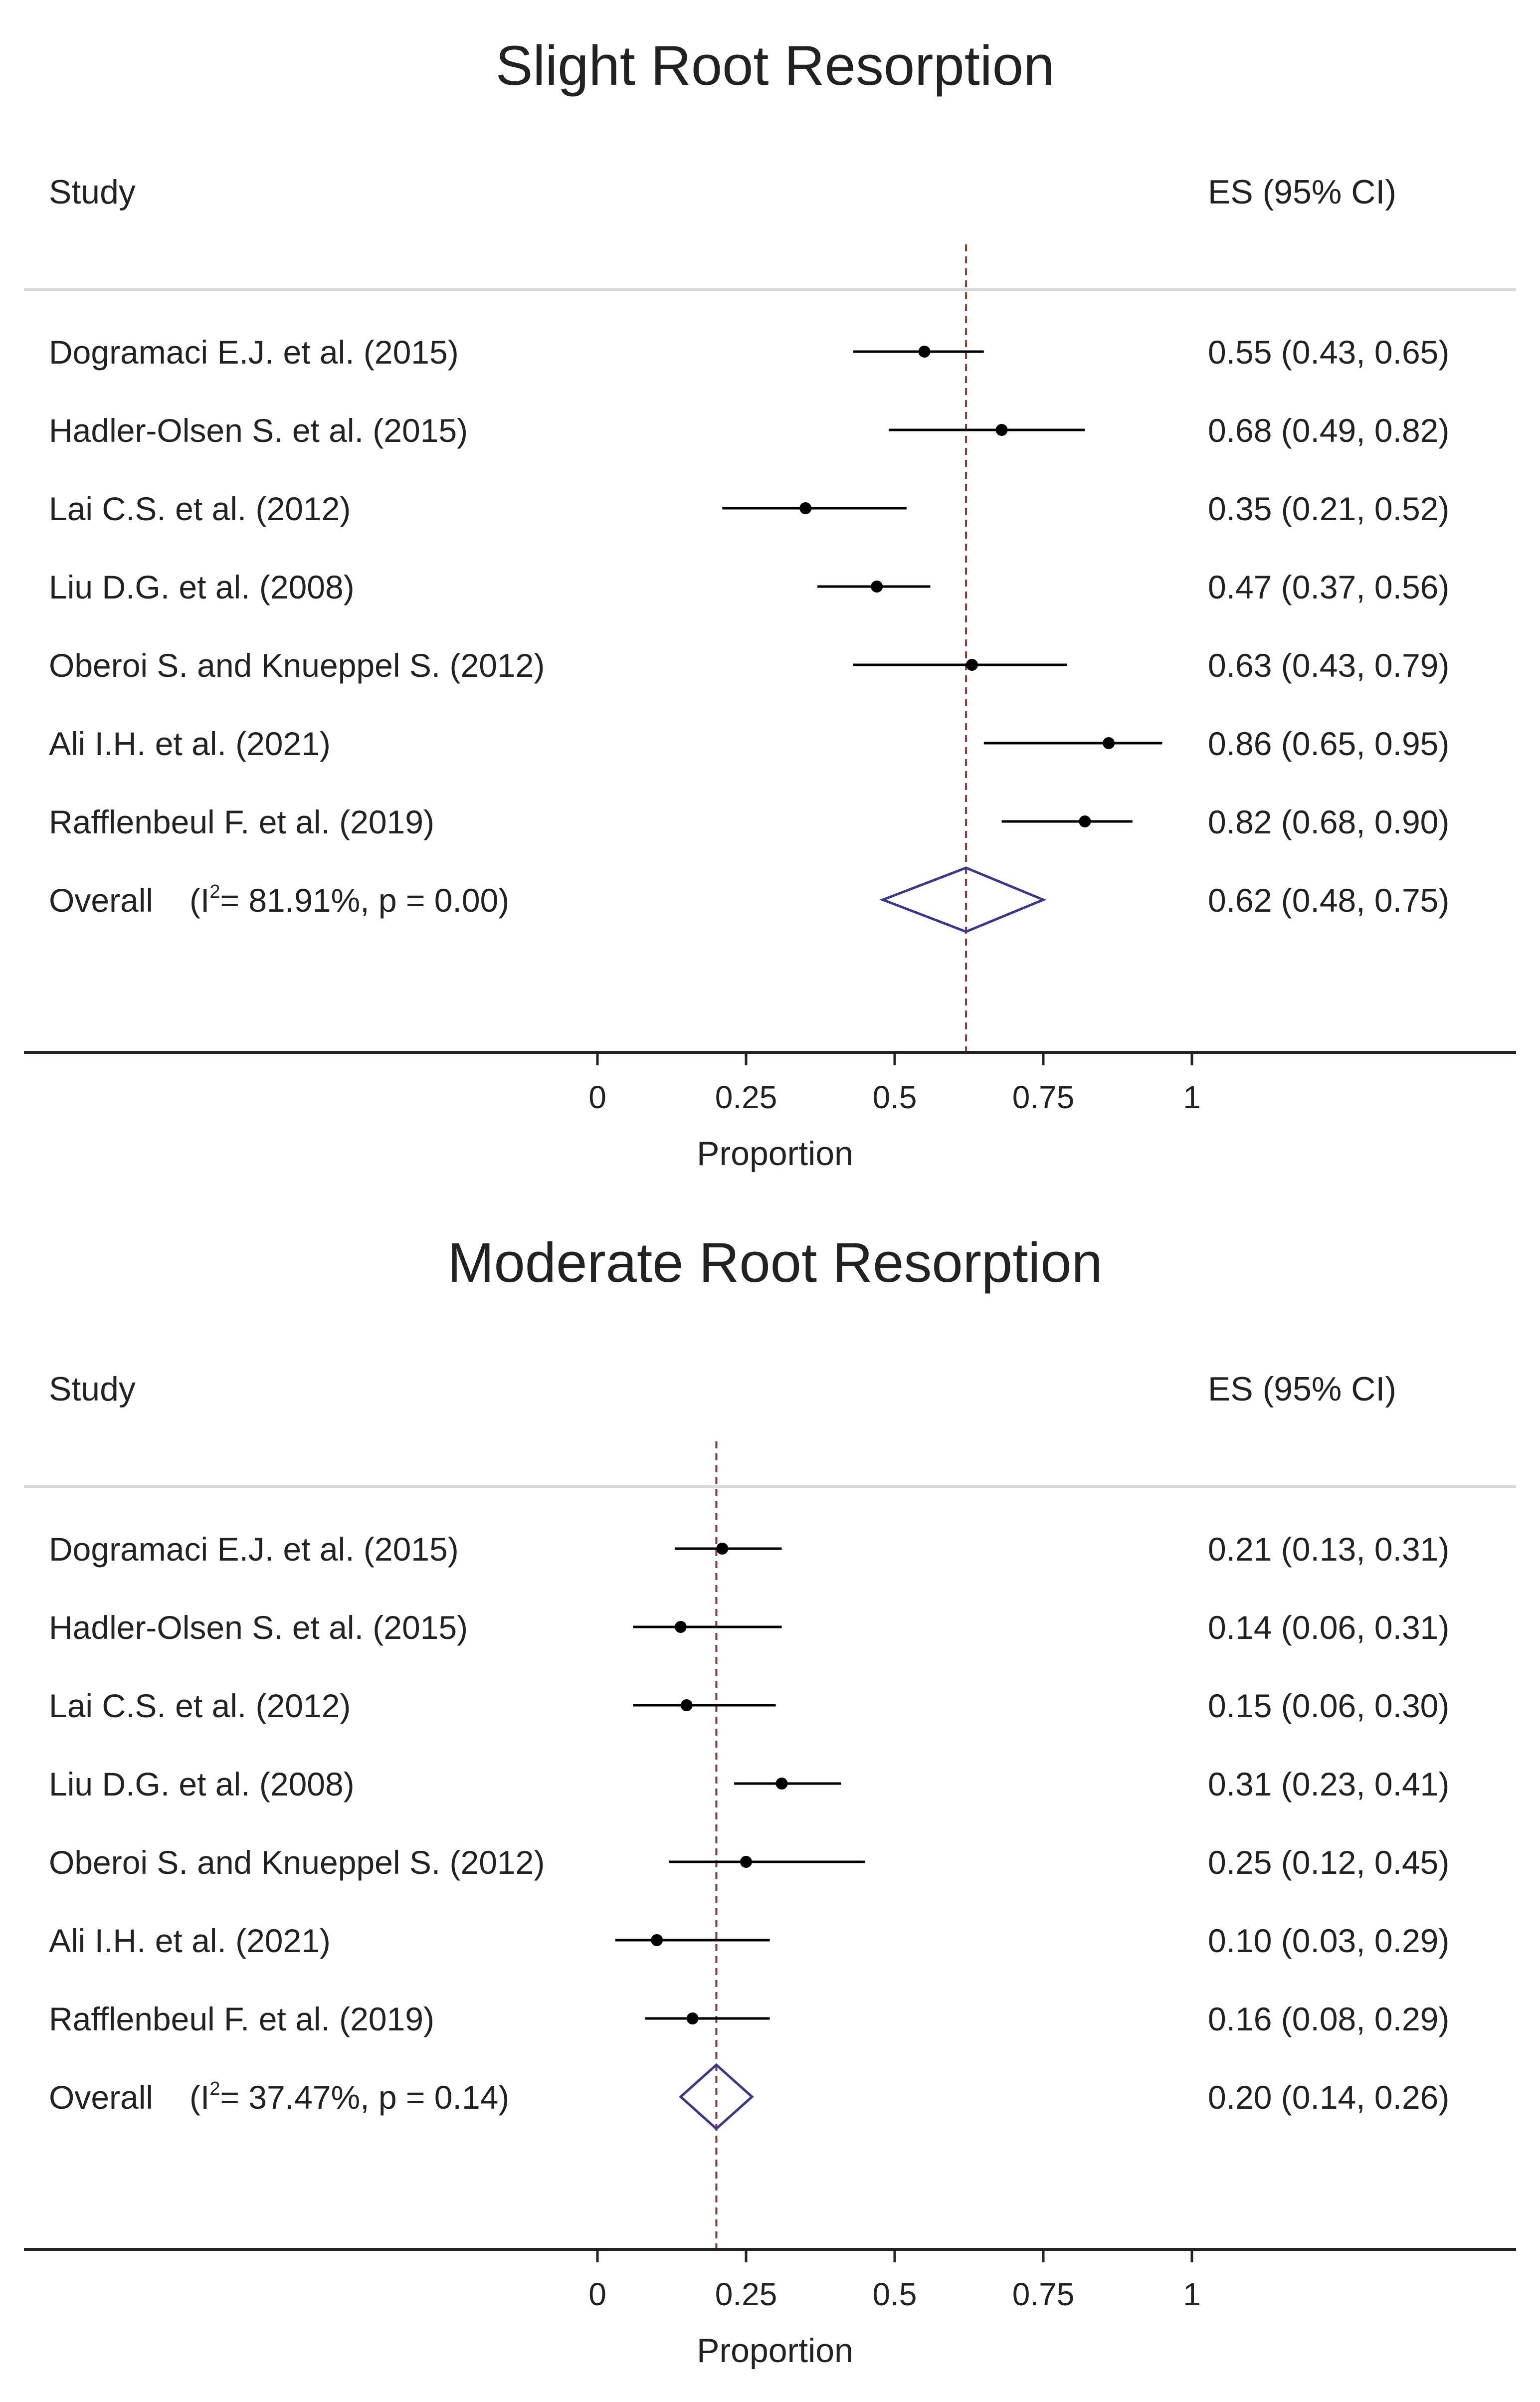 The height and width of the screenshot is (2402, 1540). I want to click on chart-title: Slight Root Resorption, so click(775, 65).